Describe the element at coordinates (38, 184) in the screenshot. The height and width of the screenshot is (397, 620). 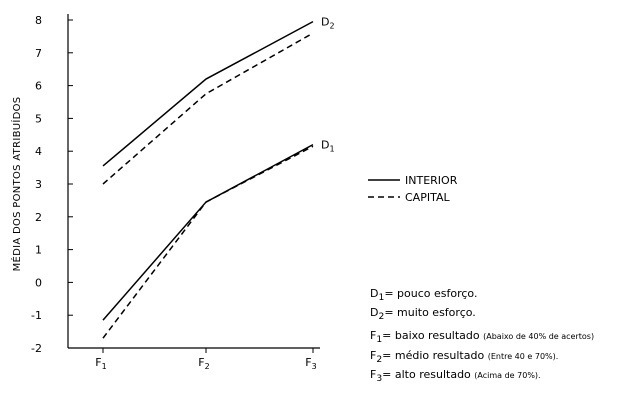
I see `y-tick-label: 3` at that location.